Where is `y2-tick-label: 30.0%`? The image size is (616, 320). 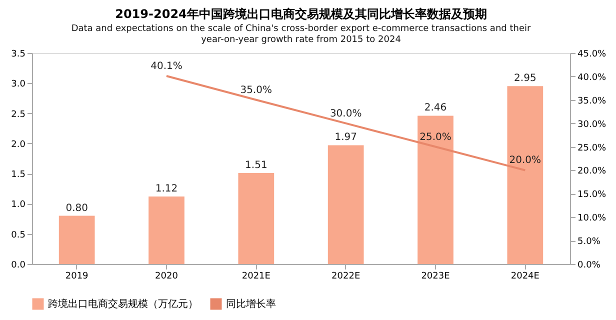 y2-tick-label: 30.0% is located at coordinates (592, 125).